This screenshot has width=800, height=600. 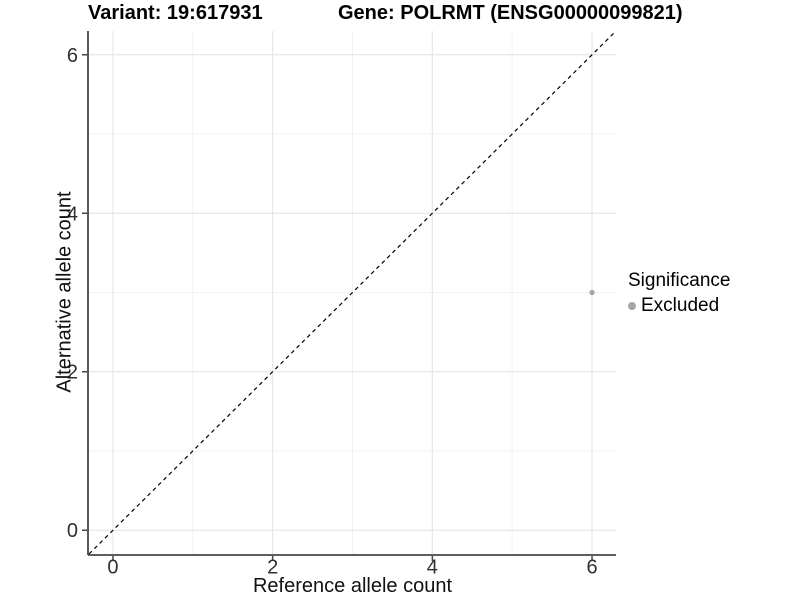 What do you see at coordinates (679, 280) in the screenshot?
I see `legend-title: Significance` at bounding box center [679, 280].